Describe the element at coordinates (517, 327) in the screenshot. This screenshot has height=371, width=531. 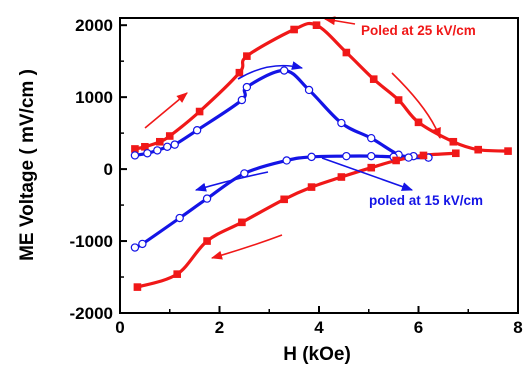
I see `x-tick-label: 8` at that location.